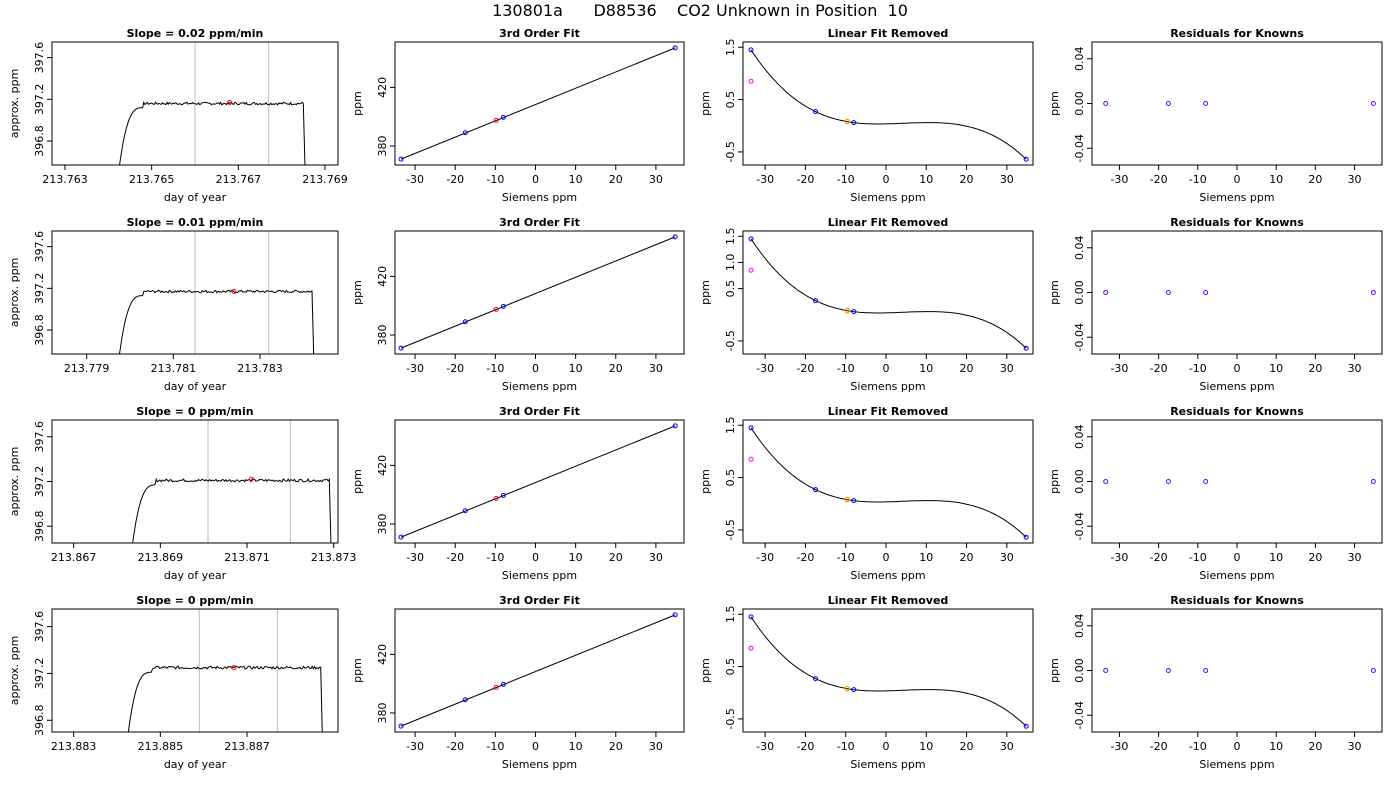  Describe the element at coordinates (194, 600) in the screenshot. I see `panel-title: Slope = 0 ppm/min` at that location.